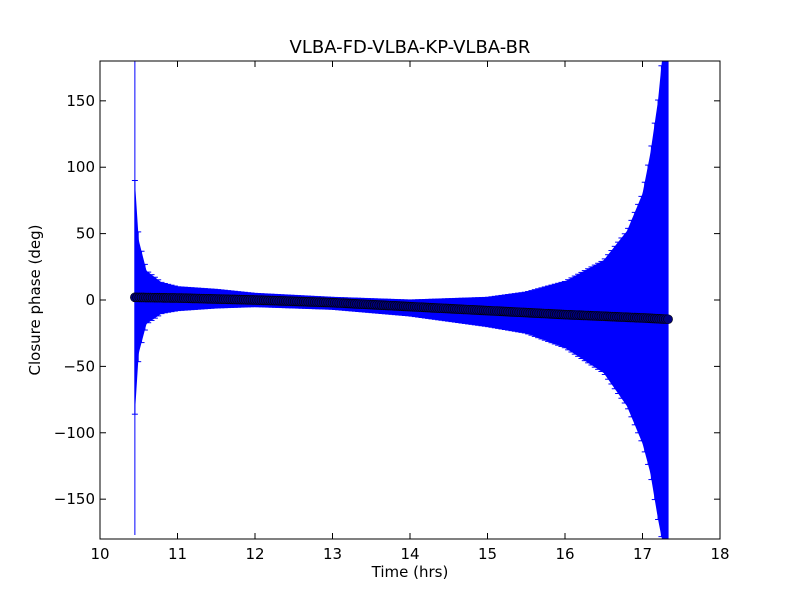 The width and height of the screenshot is (800, 600). What do you see at coordinates (90, 300) in the screenshot?
I see `y-tick-label: 0` at bounding box center [90, 300].